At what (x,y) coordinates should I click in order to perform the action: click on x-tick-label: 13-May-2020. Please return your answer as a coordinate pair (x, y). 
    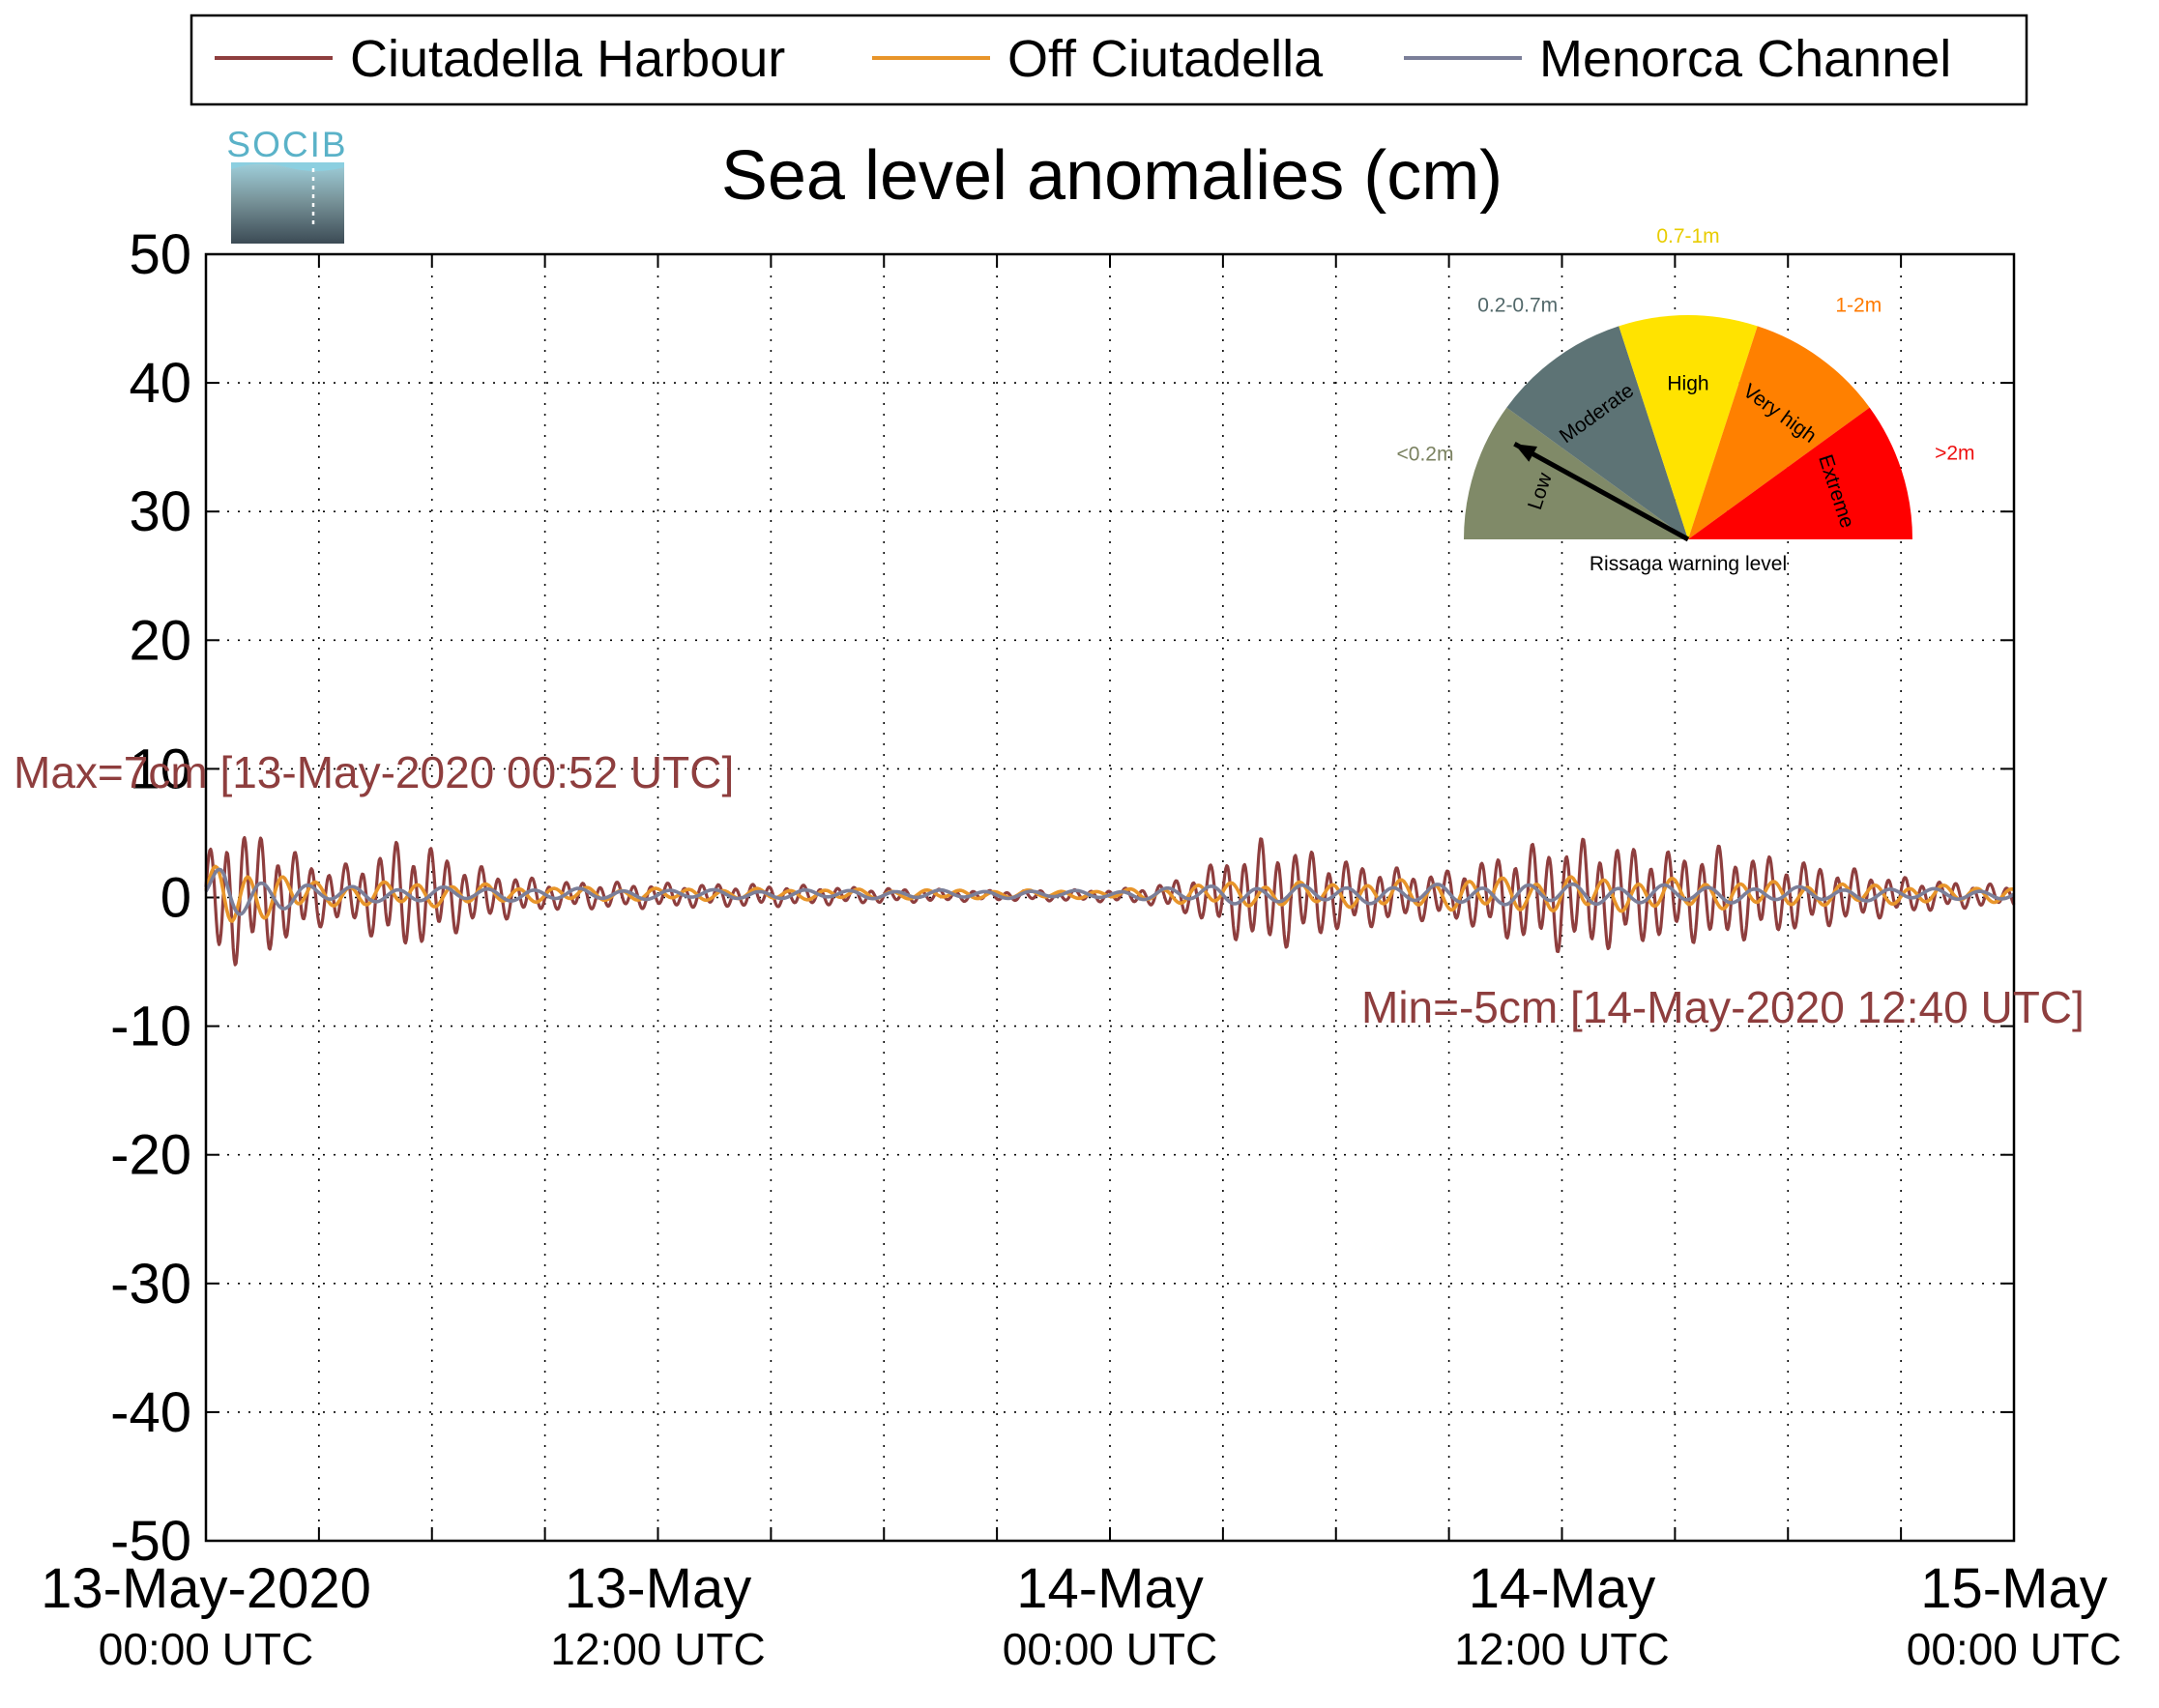
    Looking at the image, I should click on (206, 1588).